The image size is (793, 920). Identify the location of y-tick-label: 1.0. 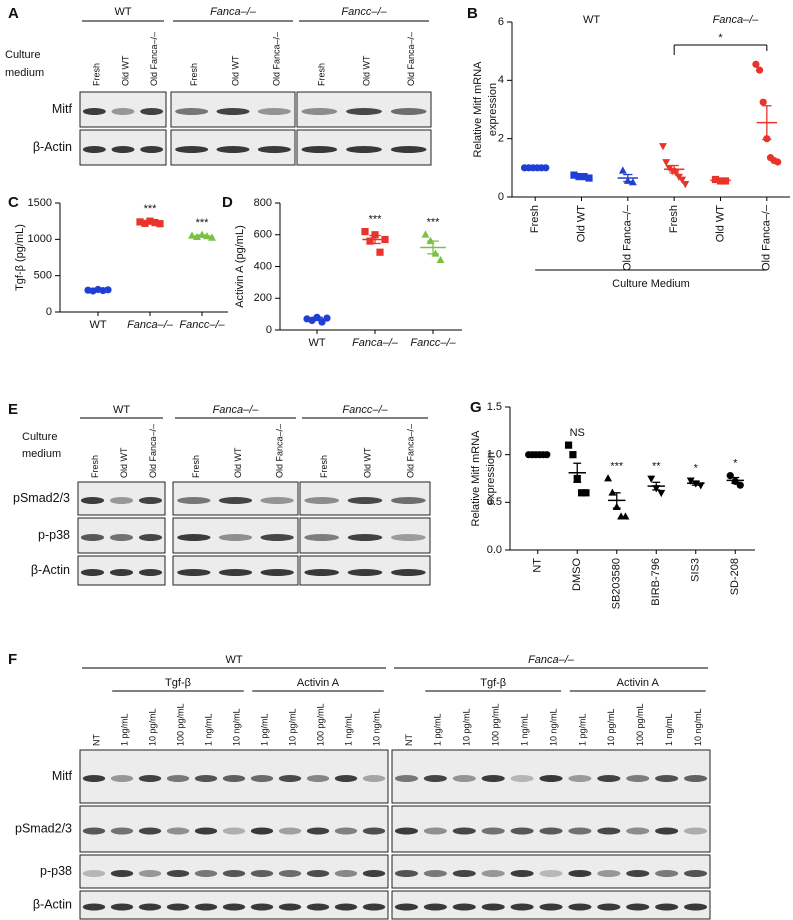
(494, 455).